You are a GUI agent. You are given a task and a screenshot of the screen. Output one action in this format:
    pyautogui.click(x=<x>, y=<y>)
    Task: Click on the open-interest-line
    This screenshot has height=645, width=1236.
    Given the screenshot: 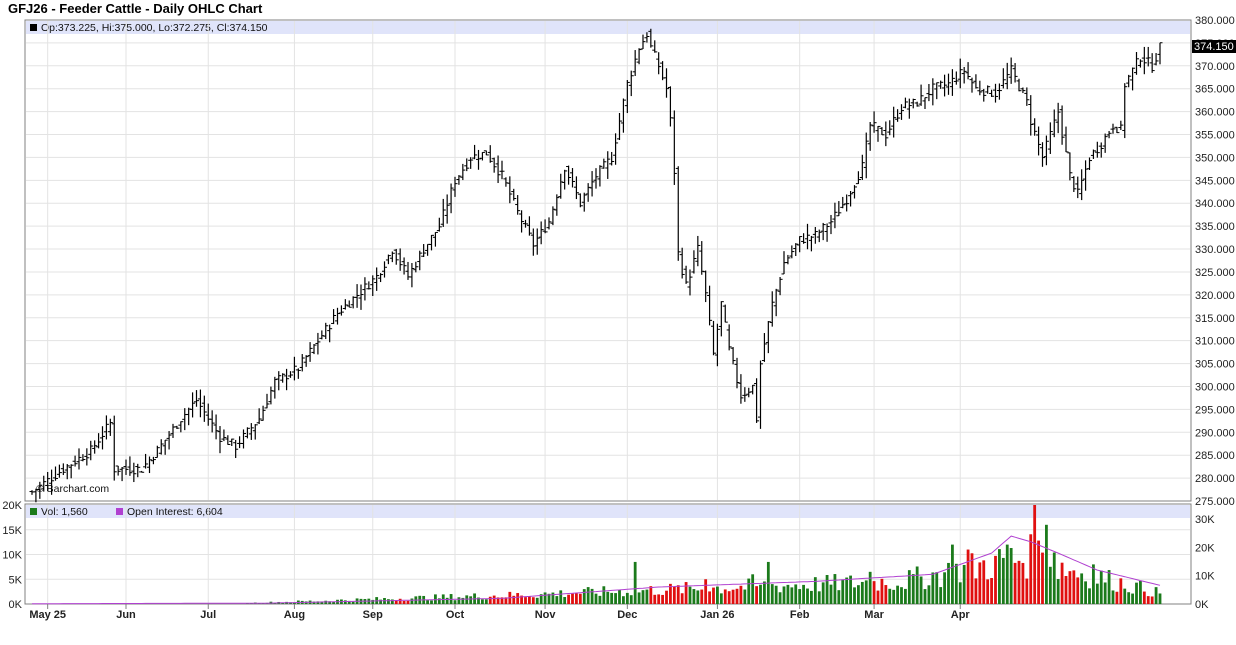 What is the action you would take?
    pyautogui.click(x=596, y=570)
    